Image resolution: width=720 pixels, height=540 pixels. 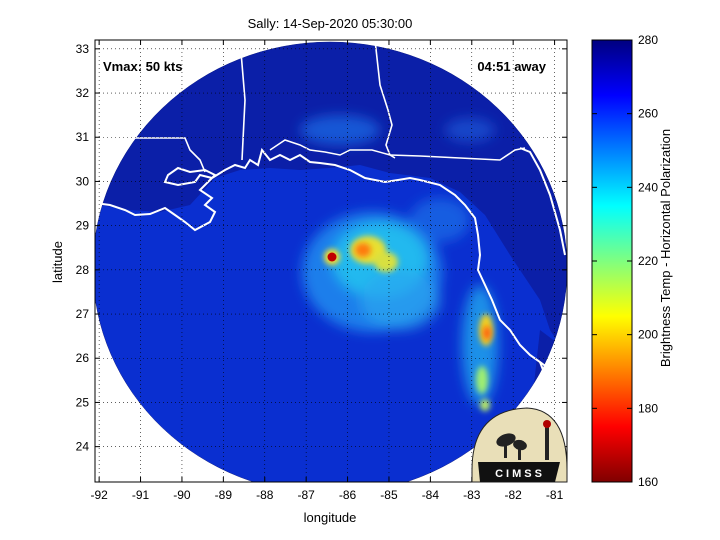 What do you see at coordinates (519, 445) in the screenshot?
I see `cimss-logo: CIMSS` at bounding box center [519, 445].